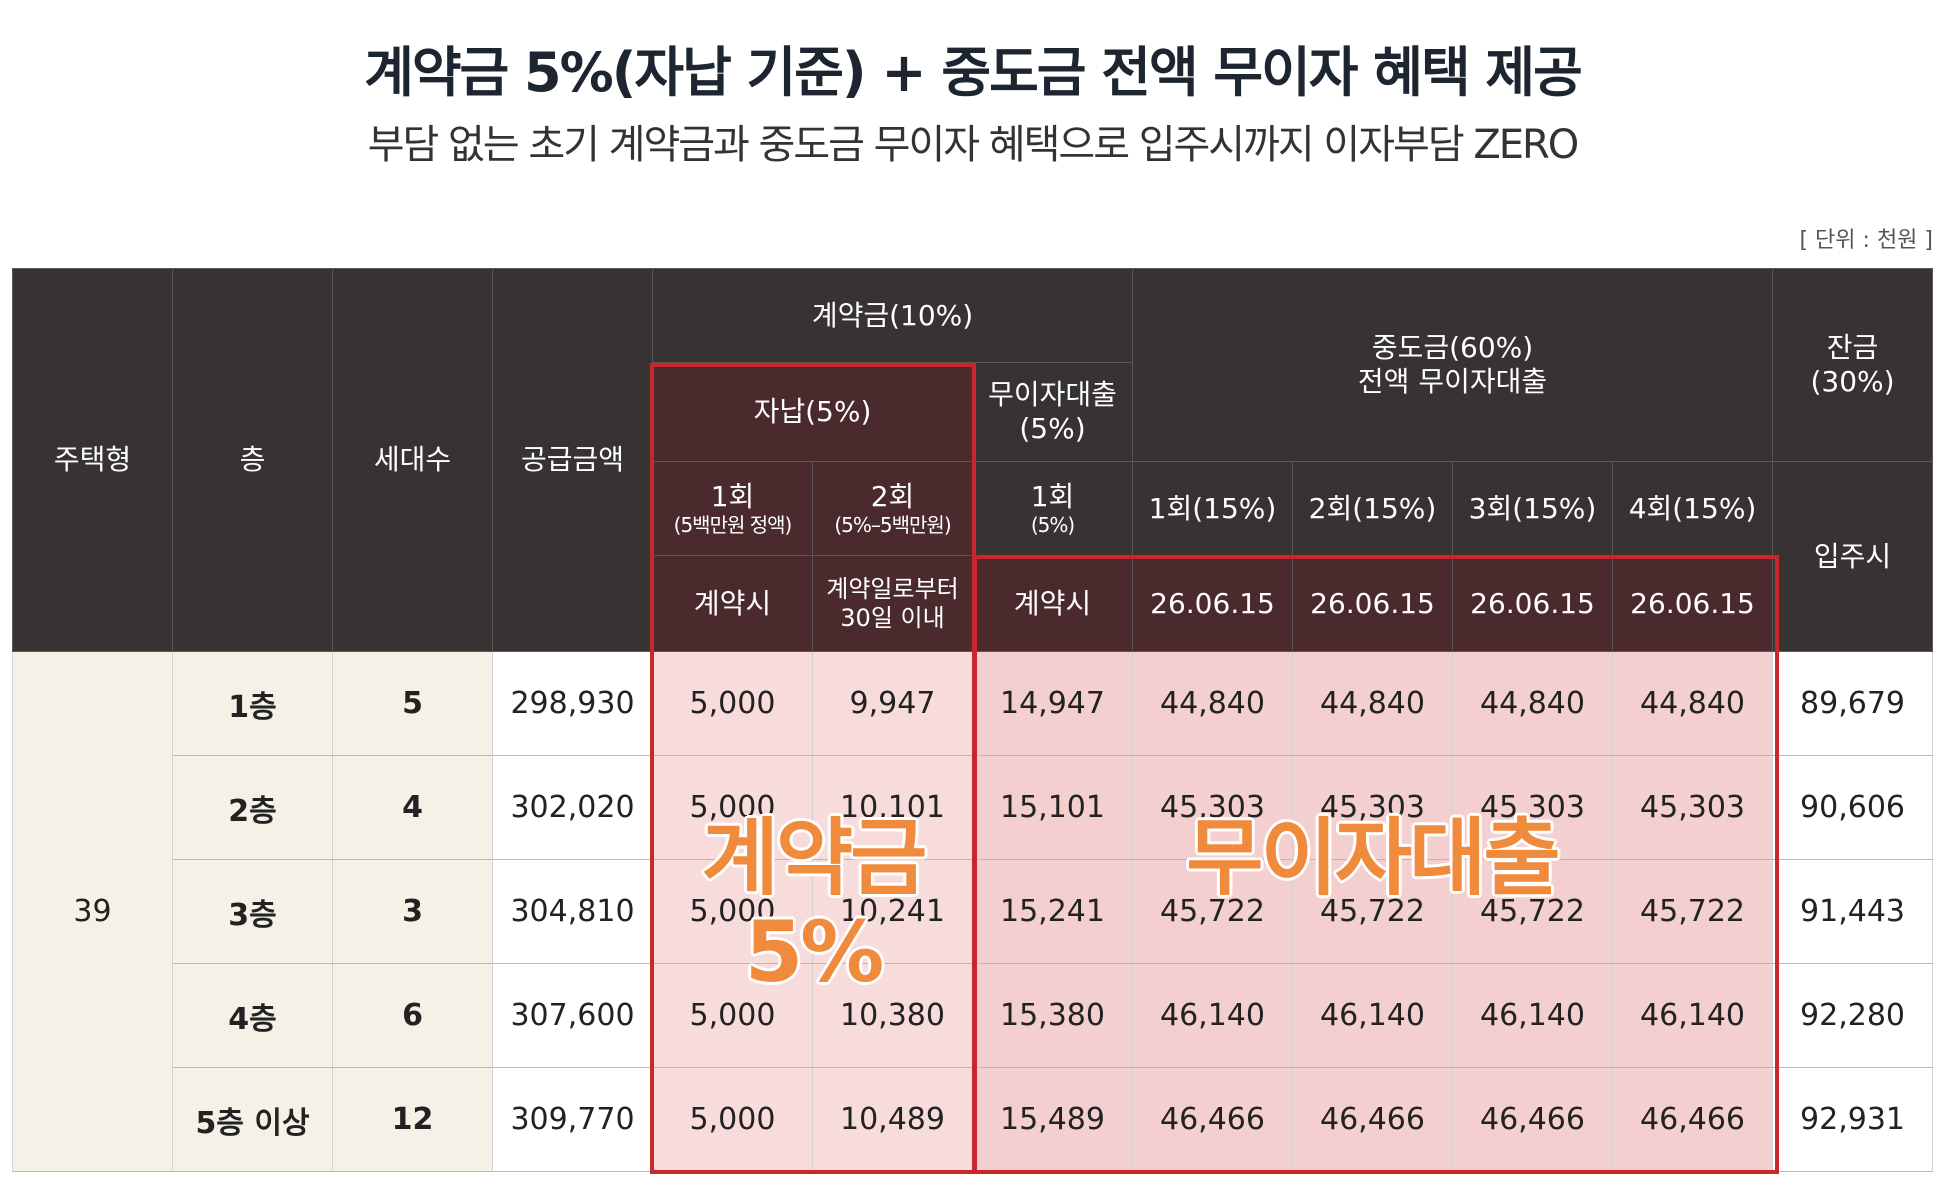 This screenshot has height=1188, width=1945. Describe the element at coordinates (892, 315) in the screenshot. I see `header-cell: 계약금(10%)` at that location.